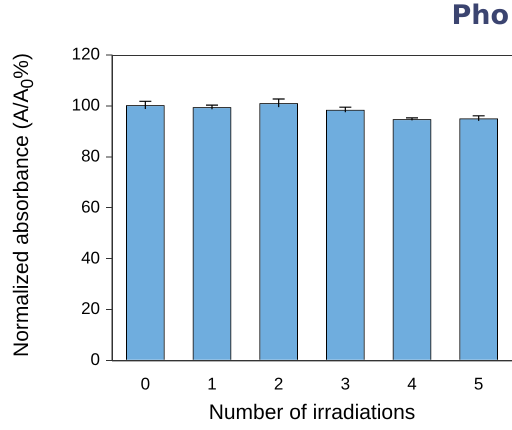 This screenshot has width=512, height=430. Describe the element at coordinates (145, 384) in the screenshot. I see `x-tick-label: 0` at that location.